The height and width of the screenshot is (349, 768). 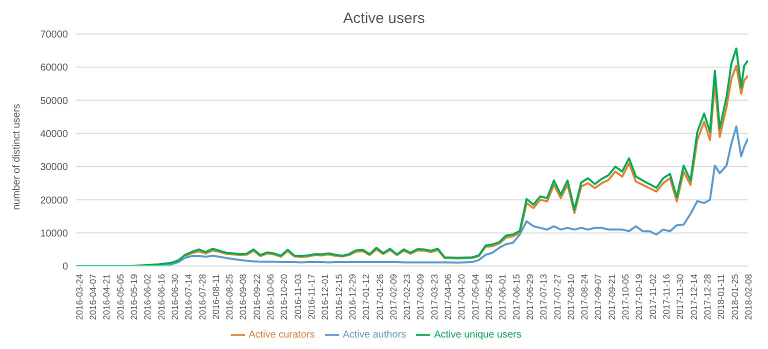 I want to click on x-tick-label: 2016-03-24, so click(x=79, y=297).